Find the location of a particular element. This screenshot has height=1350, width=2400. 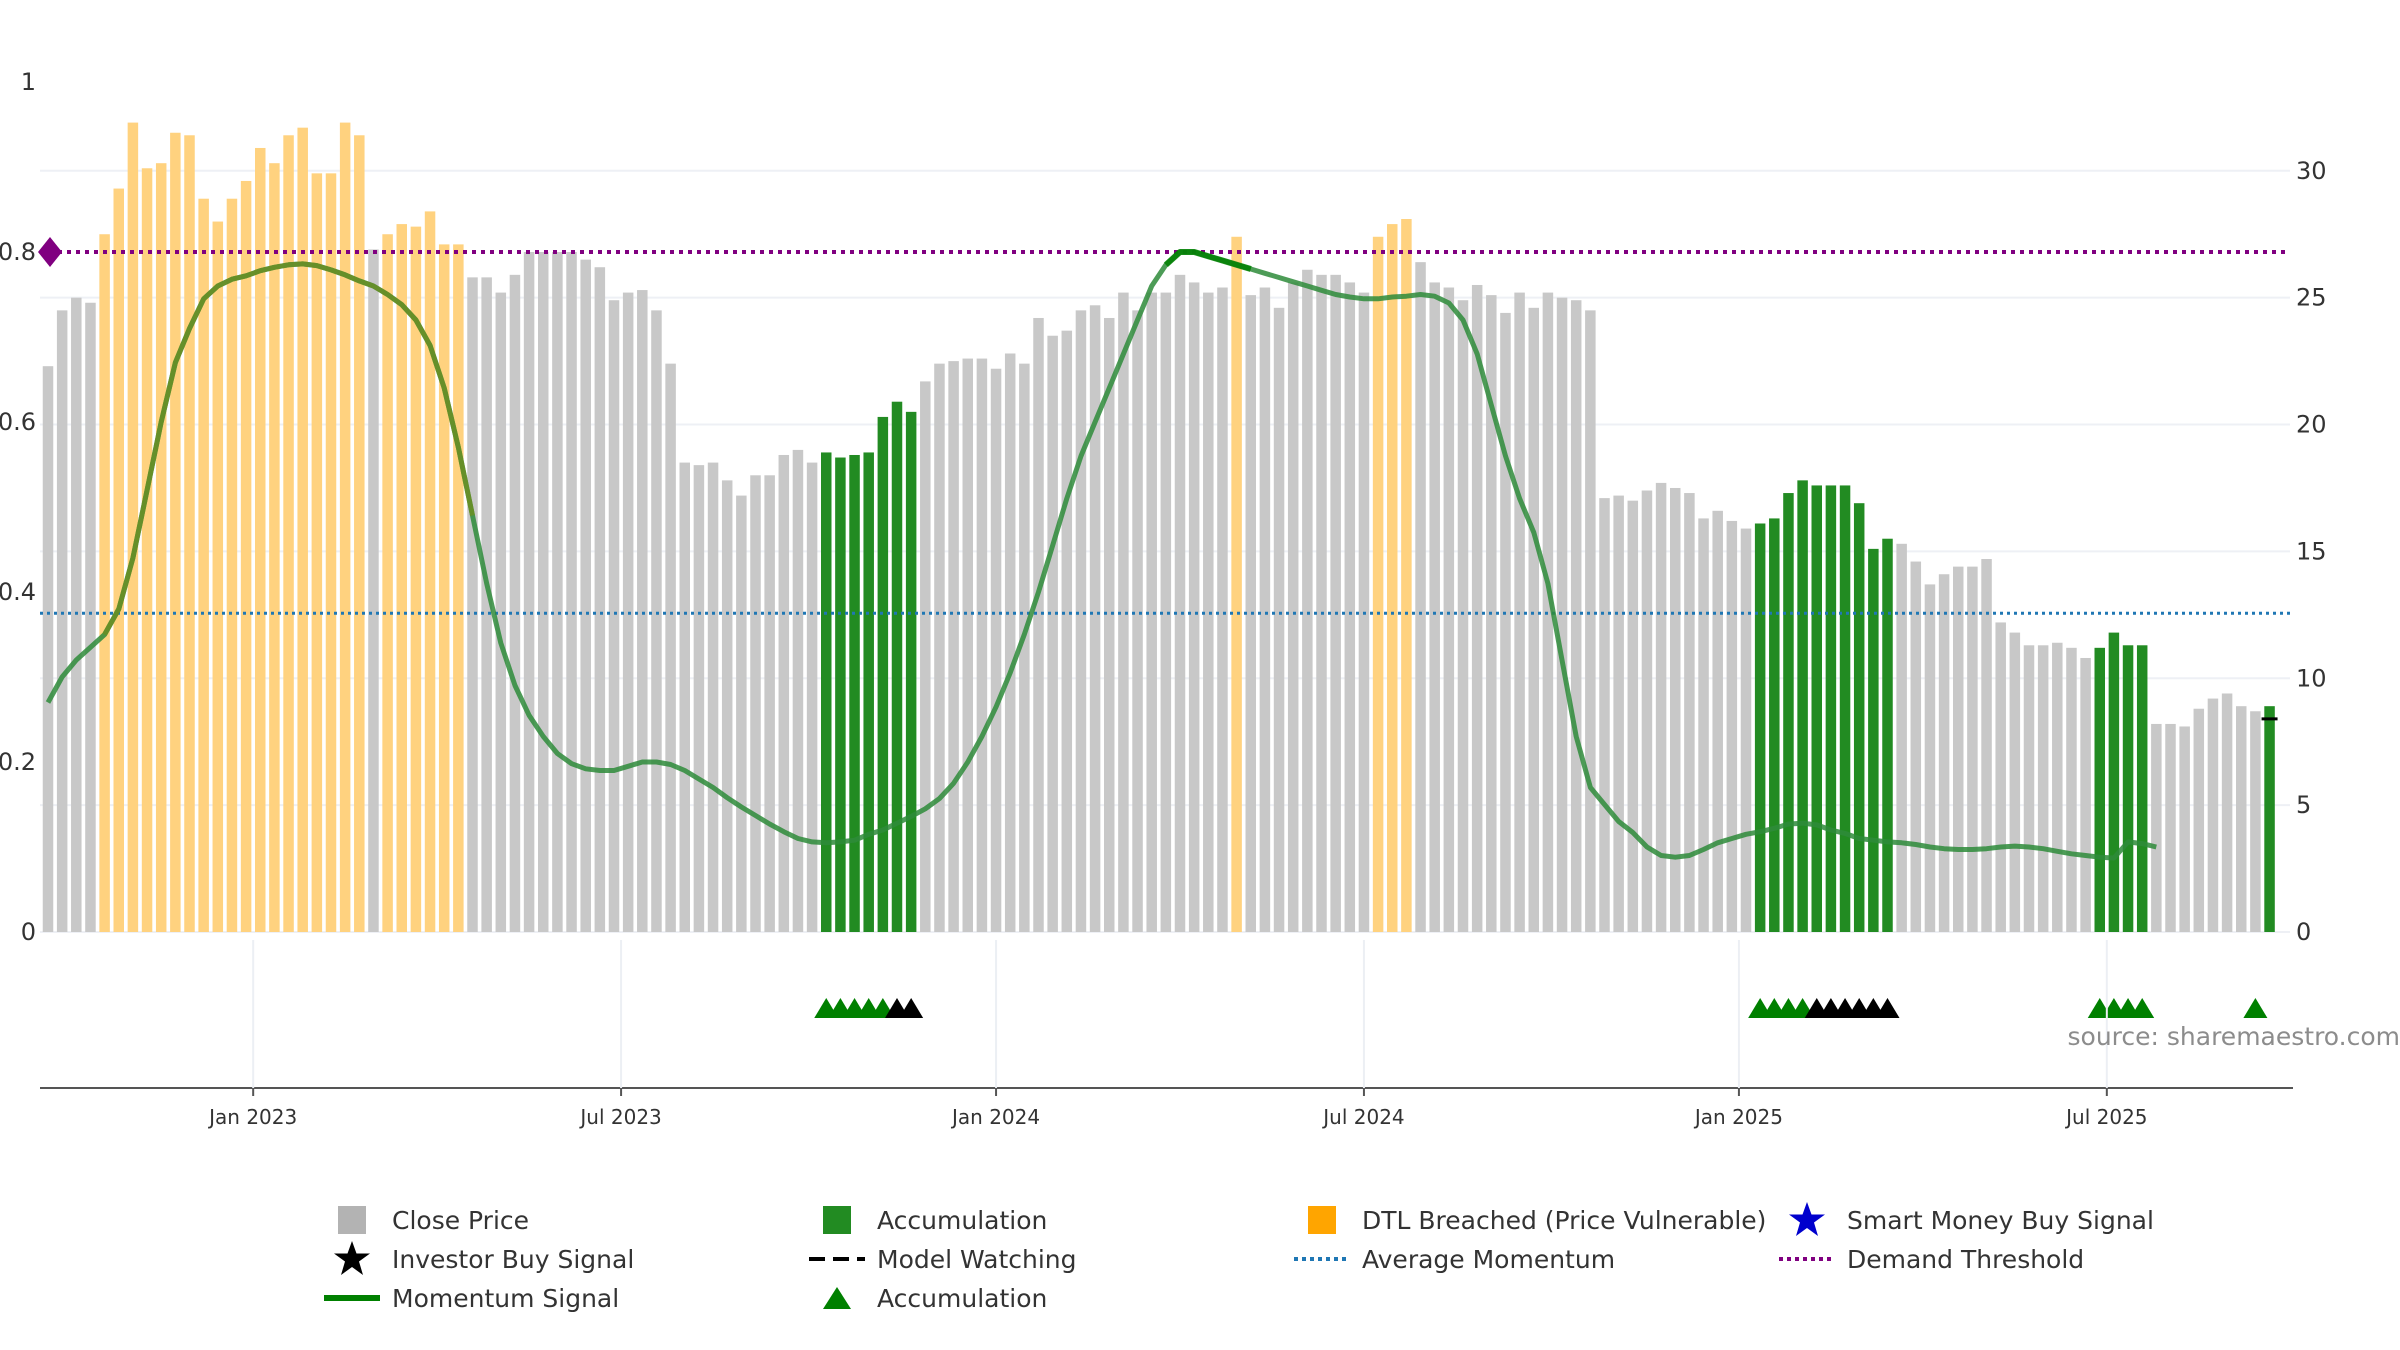

left-tick-label: 0 is located at coordinates (28, 932).